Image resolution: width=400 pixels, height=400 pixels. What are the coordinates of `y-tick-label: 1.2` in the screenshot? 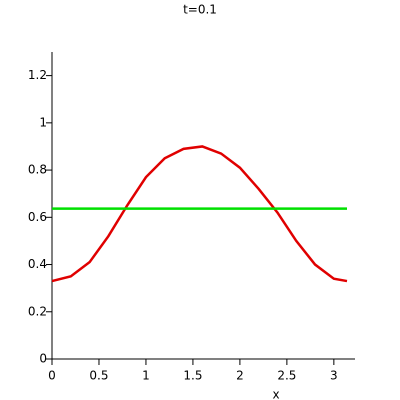 It's located at (37, 75).